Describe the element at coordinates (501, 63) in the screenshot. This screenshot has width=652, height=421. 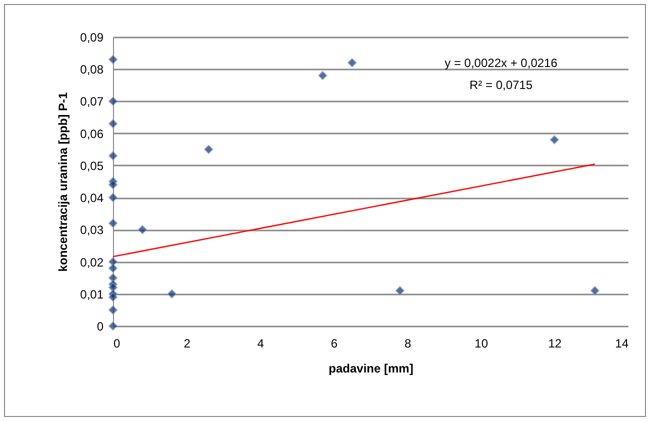
I see `annotation: y = 0,0022x + 0,0216` at that location.